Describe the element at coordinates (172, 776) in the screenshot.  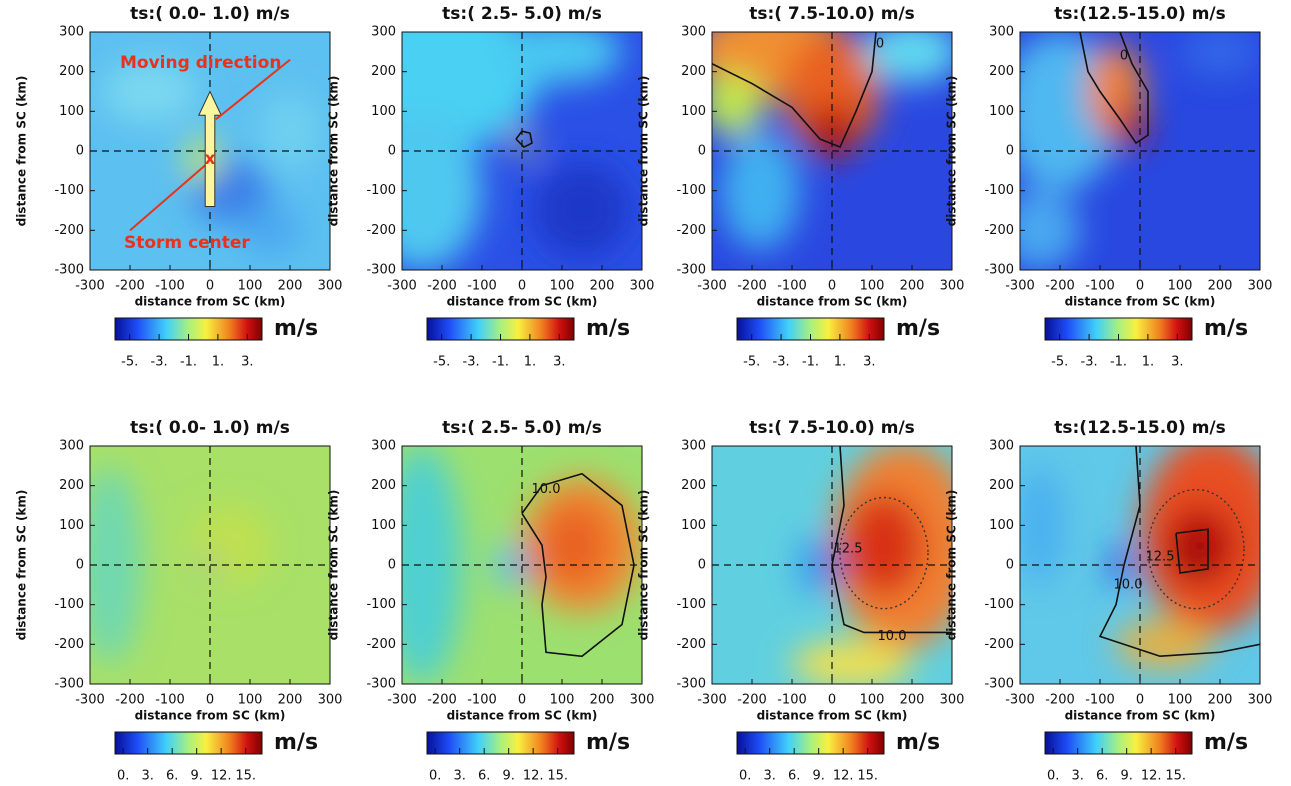
I see `colorbar-tick-label: 6.` at that location.